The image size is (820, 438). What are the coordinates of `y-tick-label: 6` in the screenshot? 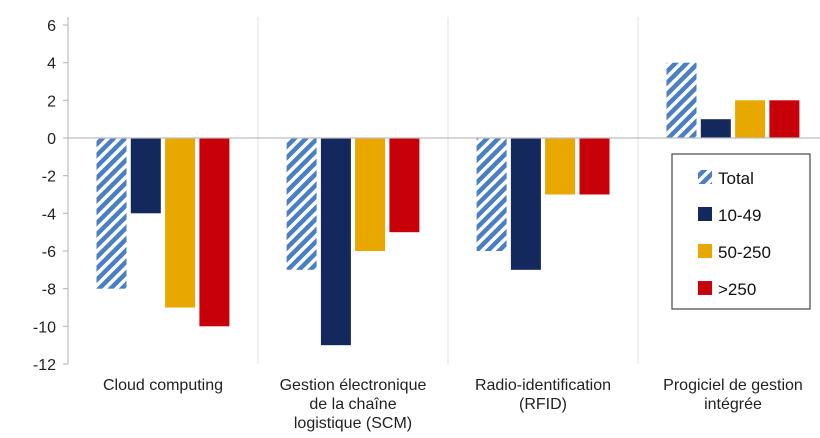 It's located at (51, 26).